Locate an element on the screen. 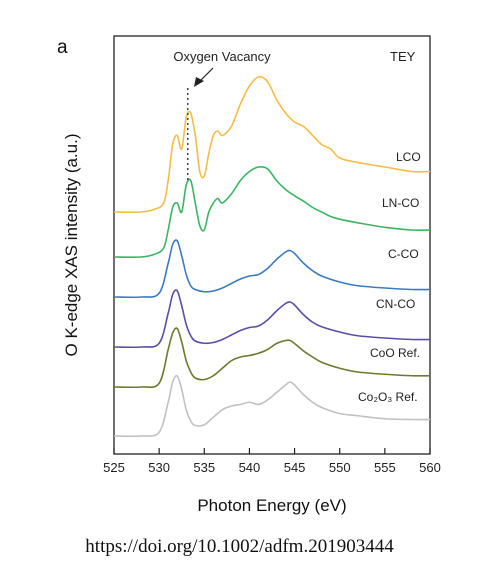 This screenshot has height=586, width=479. series-labels: LCO LN-CO C-CO CN-CO CoO Ref. Co₂O₃ Ref. is located at coordinates (389, 277).